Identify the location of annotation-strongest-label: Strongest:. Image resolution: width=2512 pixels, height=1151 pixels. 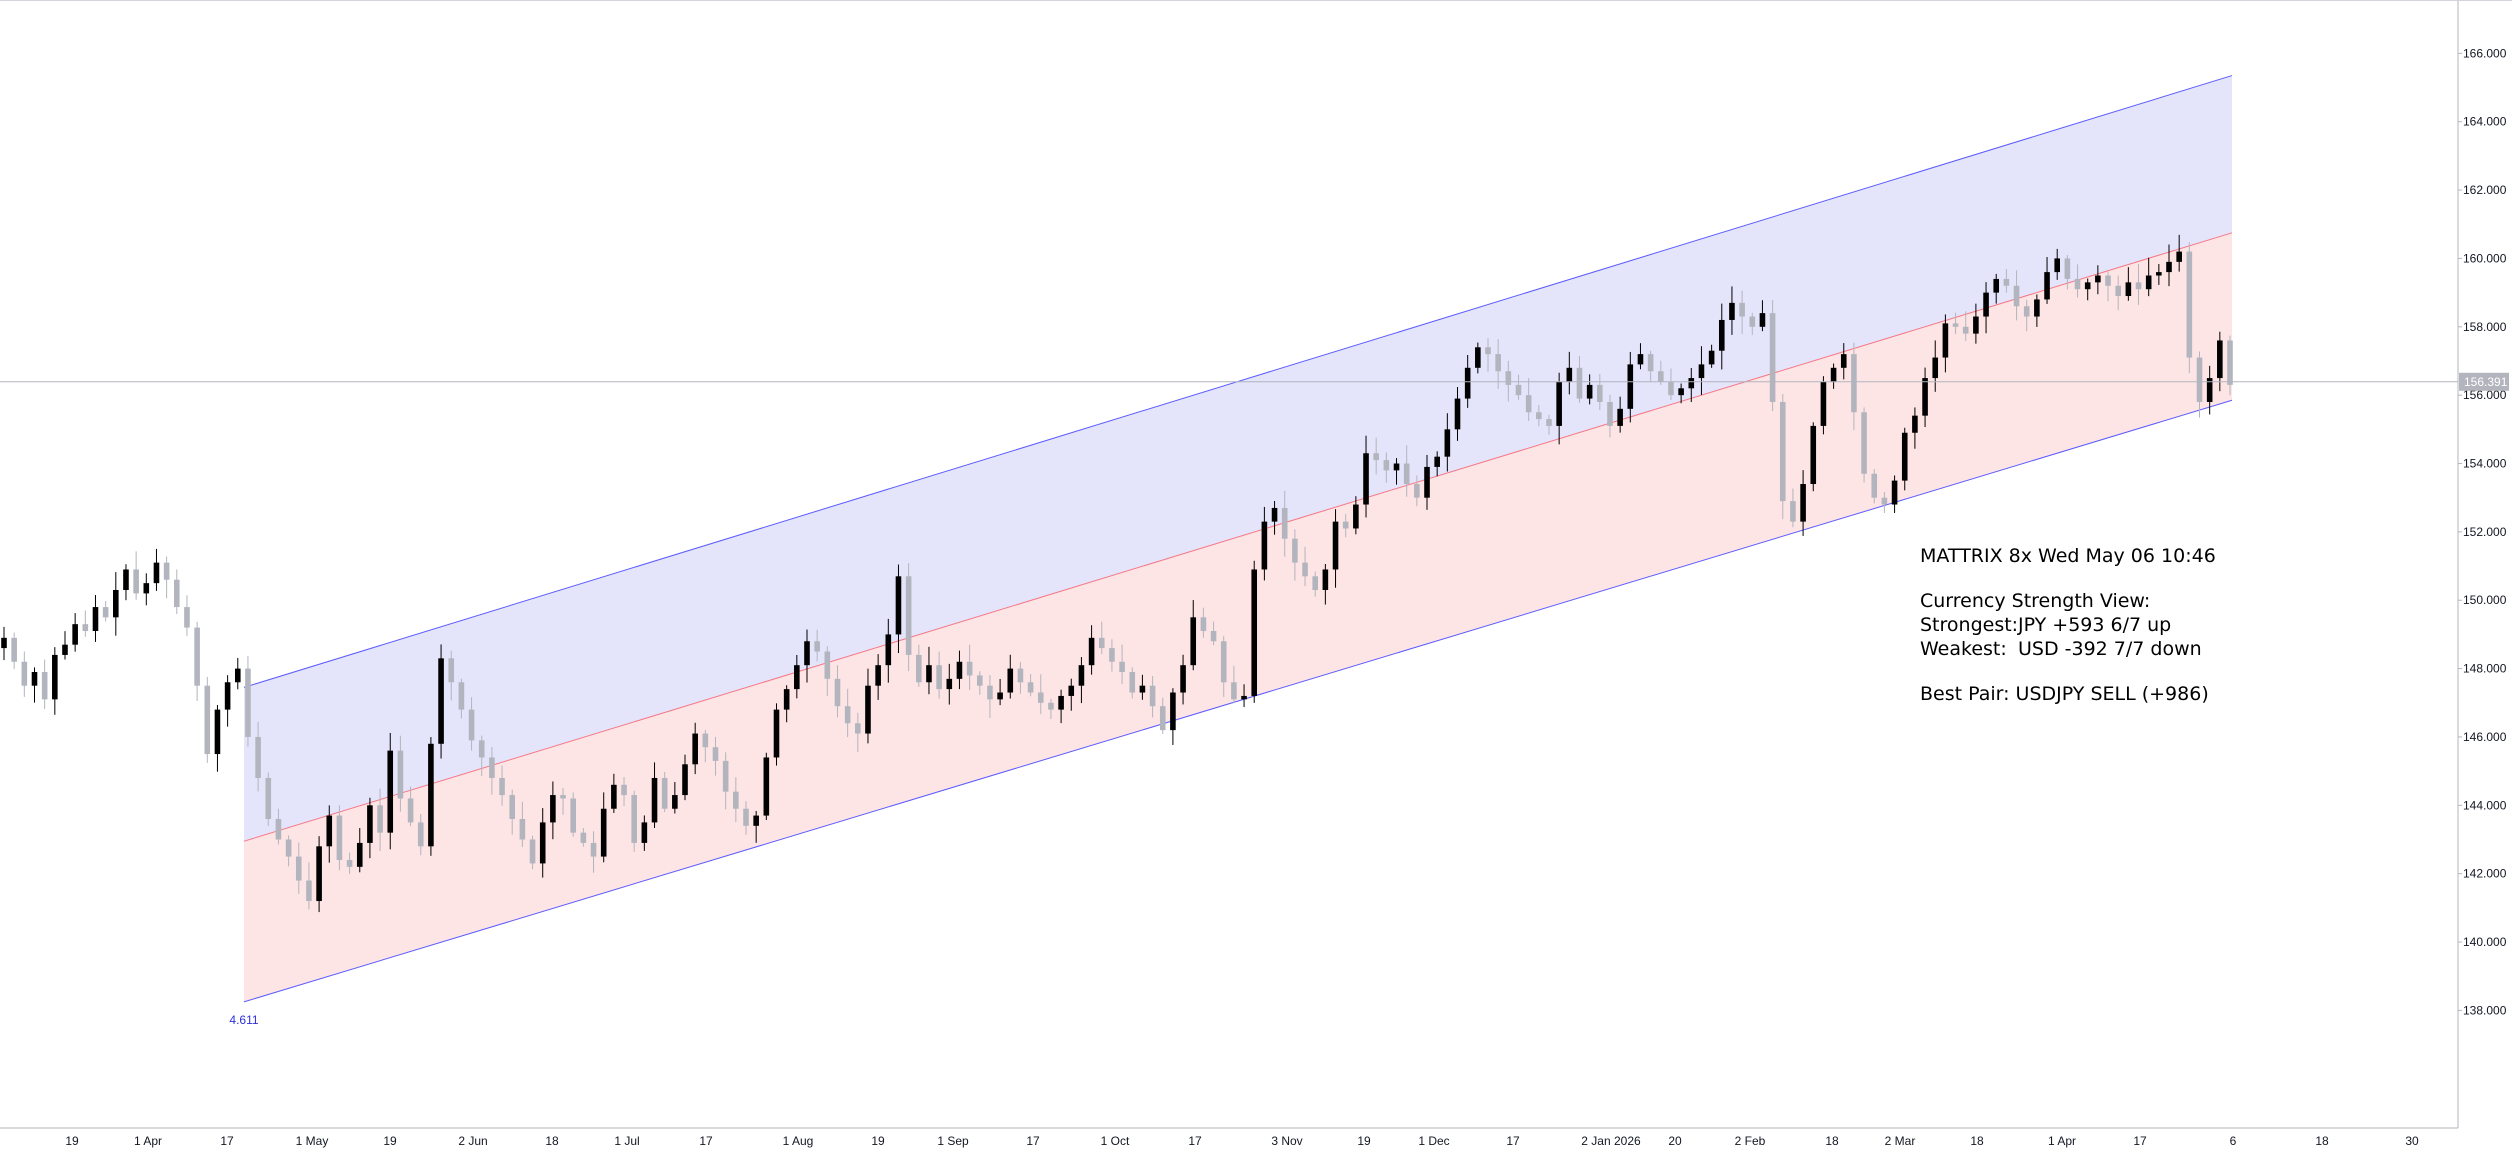
(1969, 625).